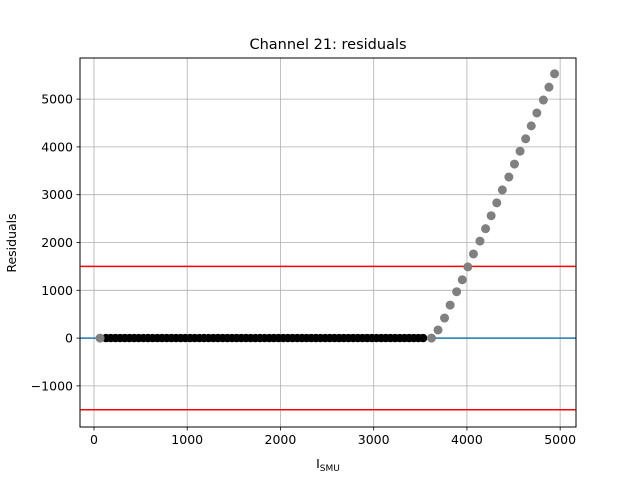 The image size is (640, 480). What do you see at coordinates (57, 146) in the screenshot?
I see `y-tick-label: 4000` at bounding box center [57, 146].